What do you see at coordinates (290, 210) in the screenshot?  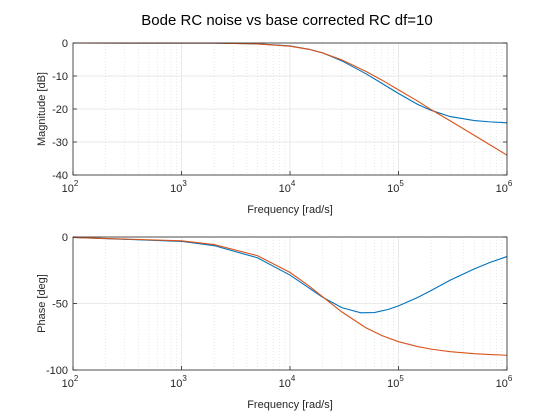 I see `magnitude-x-axis-label: Frequency [rad/s]` at bounding box center [290, 210].